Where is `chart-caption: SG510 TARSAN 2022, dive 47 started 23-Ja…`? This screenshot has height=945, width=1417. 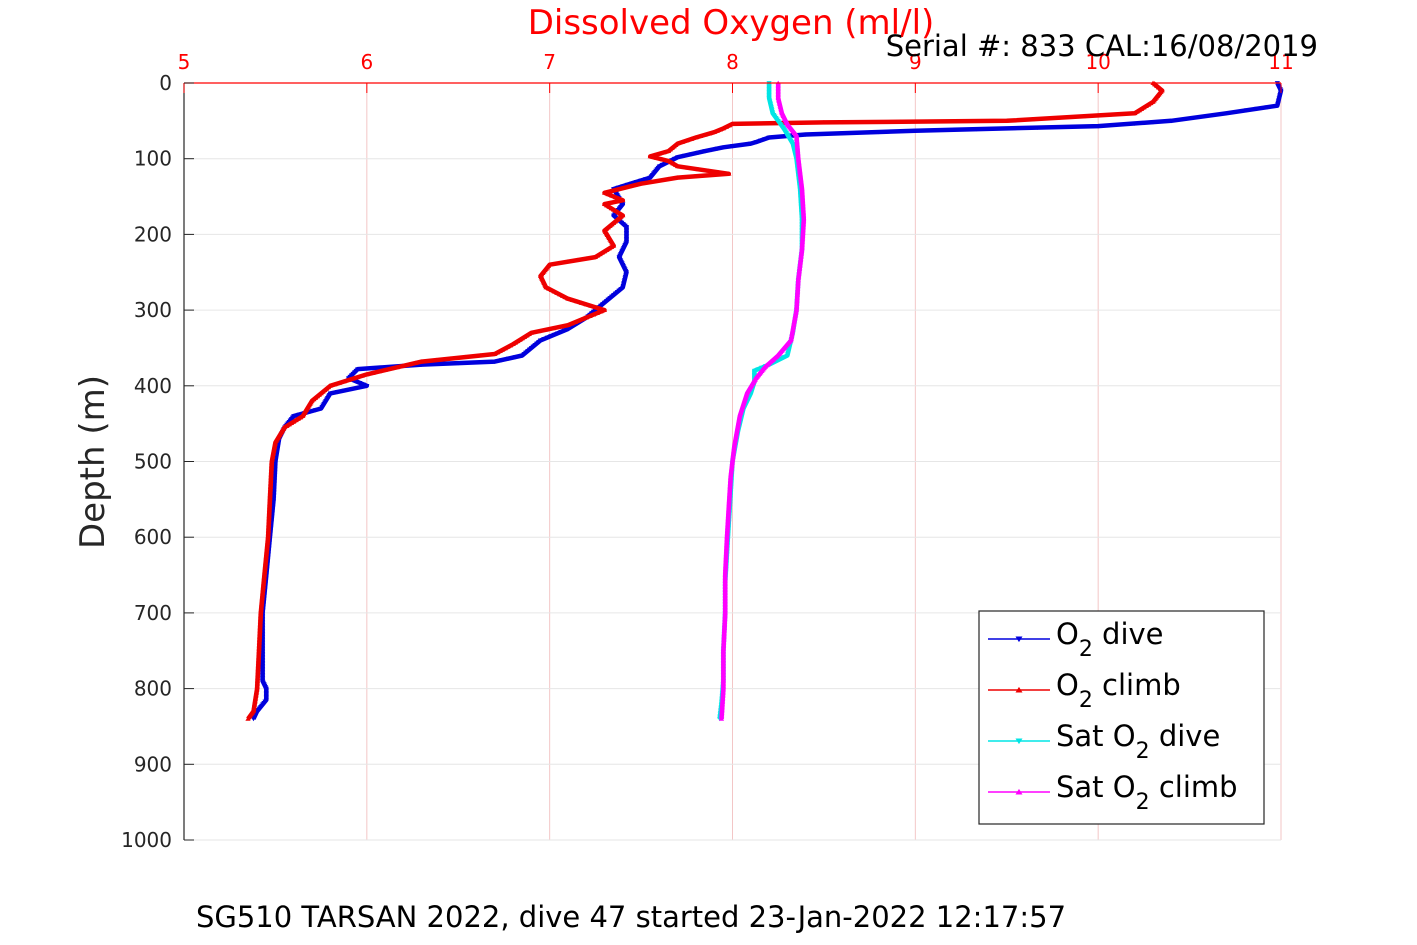
chart-caption: SG510 TARSAN 2022, dive 47 started 23-Ja… is located at coordinates (631, 917).